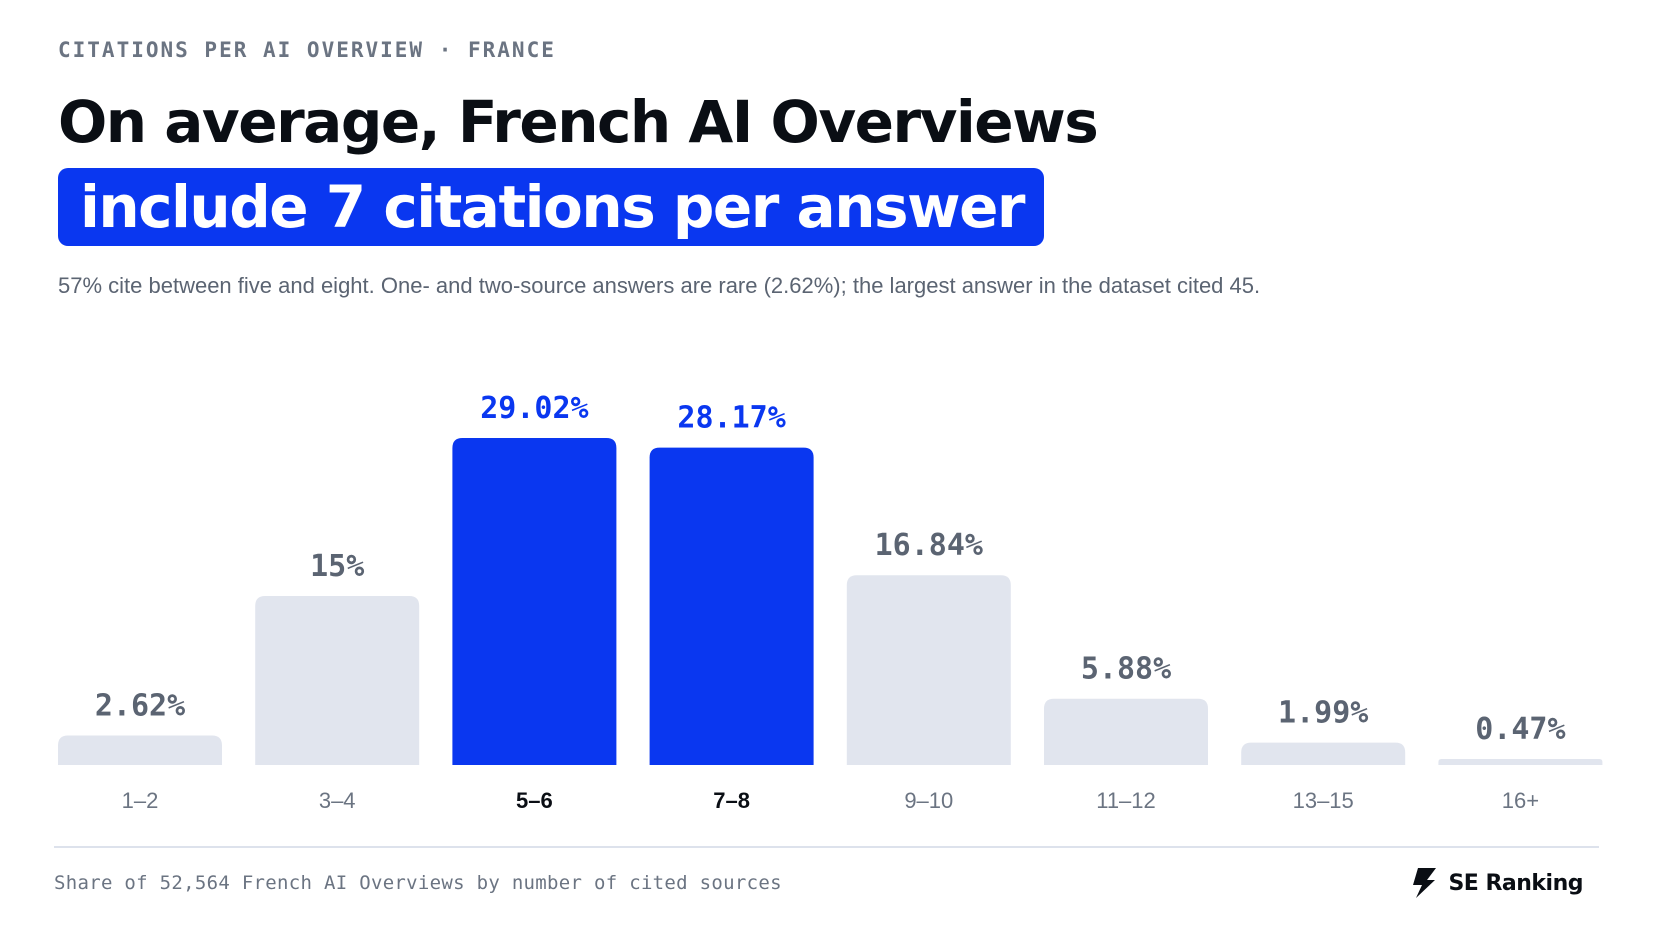  What do you see at coordinates (731, 418) in the screenshot?
I see `value-label-7–8: 28.17%` at bounding box center [731, 418].